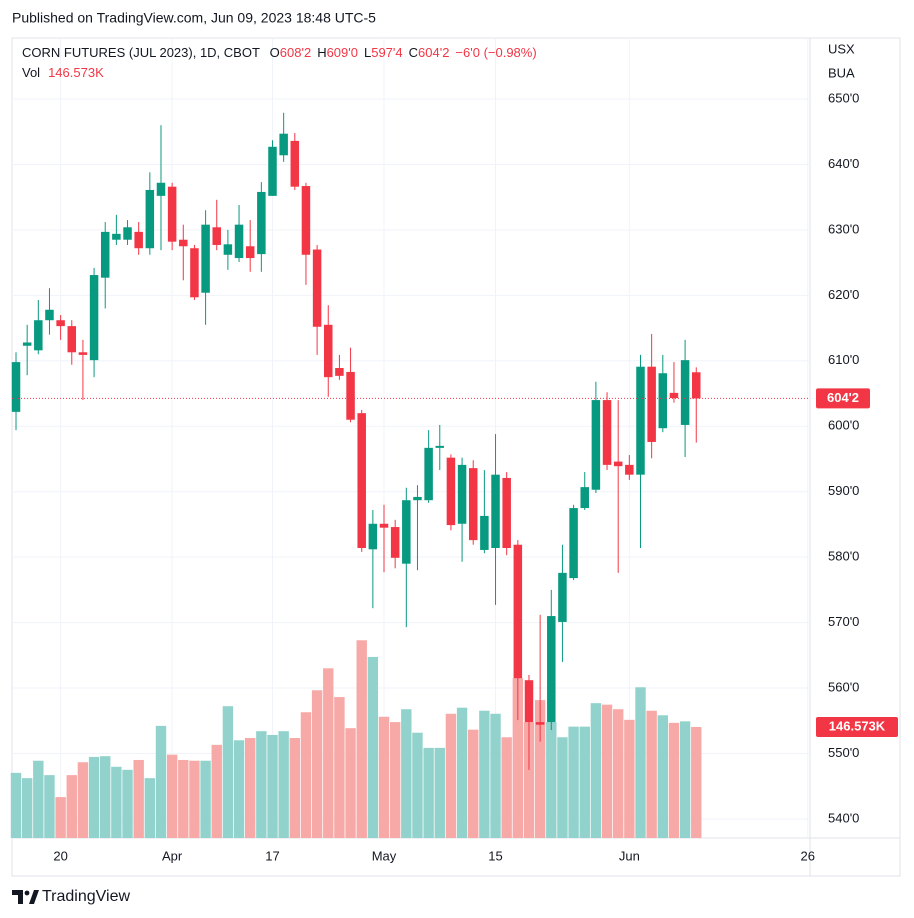 The height and width of the screenshot is (918, 914). Describe the element at coordinates (843, 425) in the screenshot. I see `y-tick-label: 600'0` at that location.